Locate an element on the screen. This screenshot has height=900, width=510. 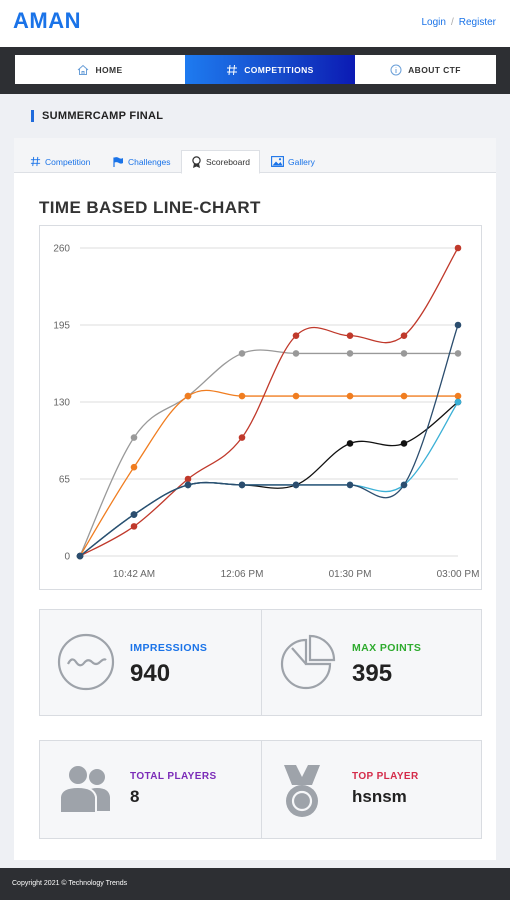
impressions-value: 940 is located at coordinates (150, 673).